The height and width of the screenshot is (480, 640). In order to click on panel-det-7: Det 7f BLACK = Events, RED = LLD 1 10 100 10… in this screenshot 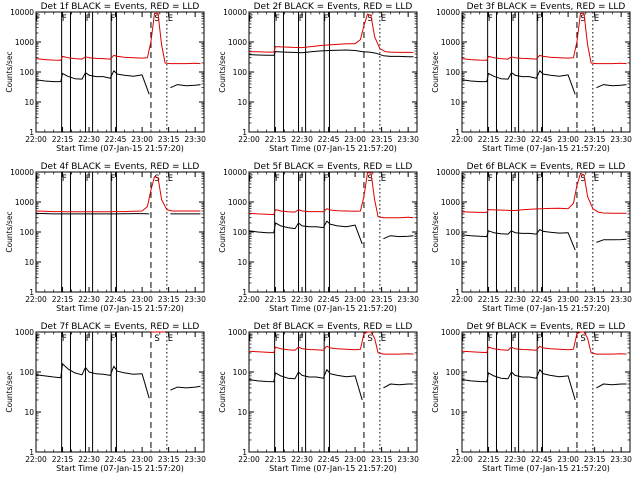, I will do `click(105, 397)`.